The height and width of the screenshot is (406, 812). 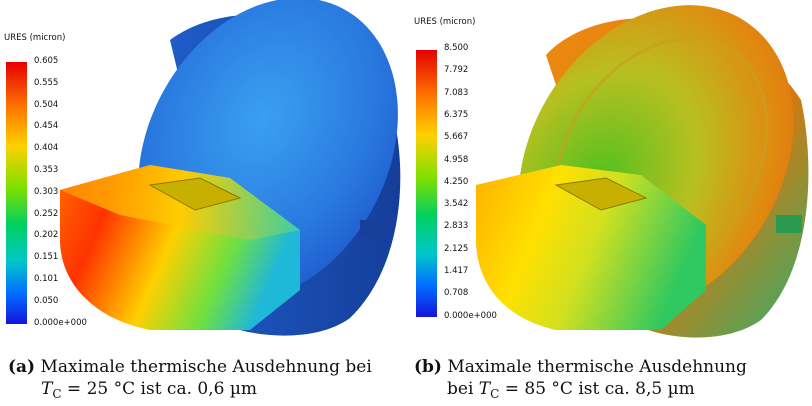 What do you see at coordinates (456, 48) in the screenshot?
I see `colorbar-tick: 8.500` at bounding box center [456, 48].